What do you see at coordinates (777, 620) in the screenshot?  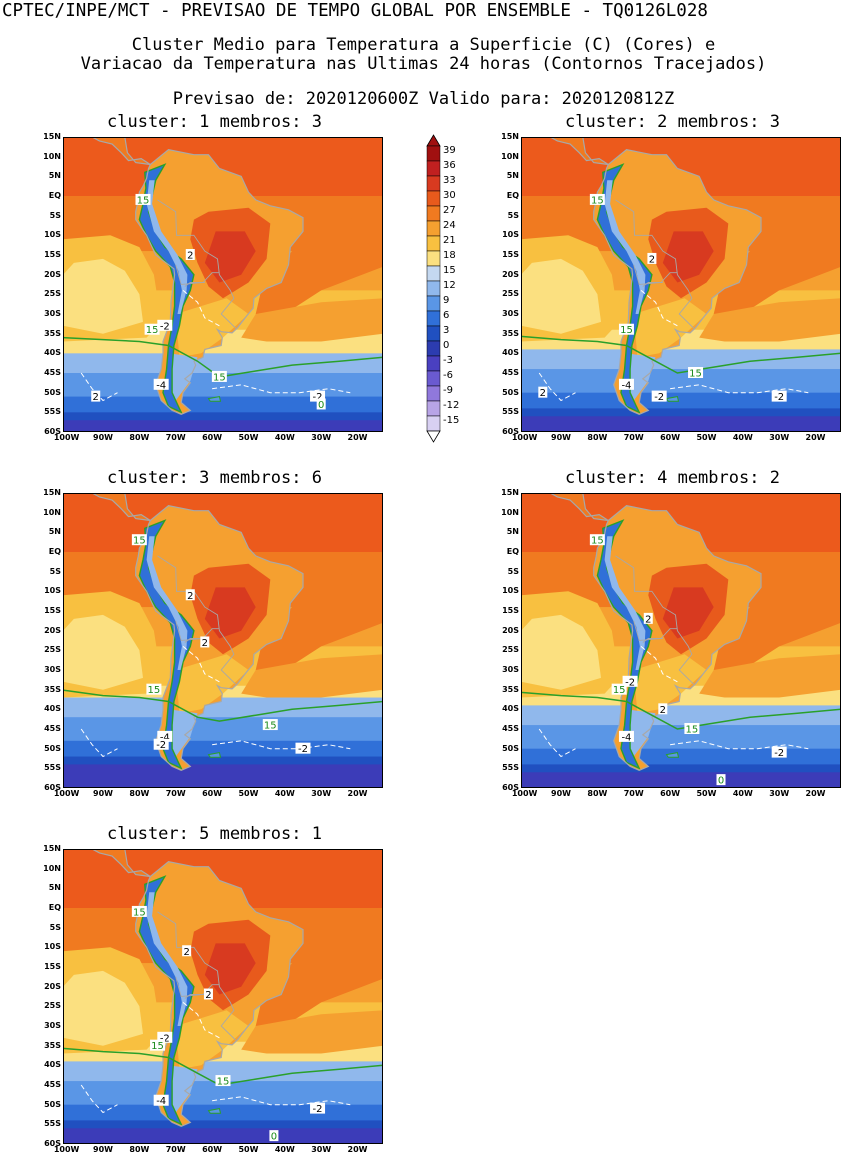 I see `atlantic-warm-region` at bounding box center [777, 620].